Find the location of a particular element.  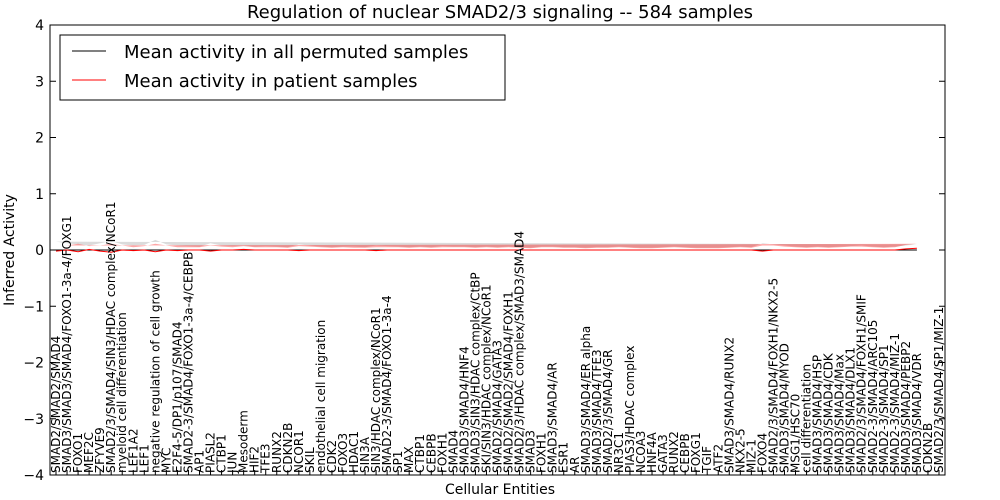

x-tick-label: SMAD3/SMAD4/MYOD is located at coordinates (785, 408).